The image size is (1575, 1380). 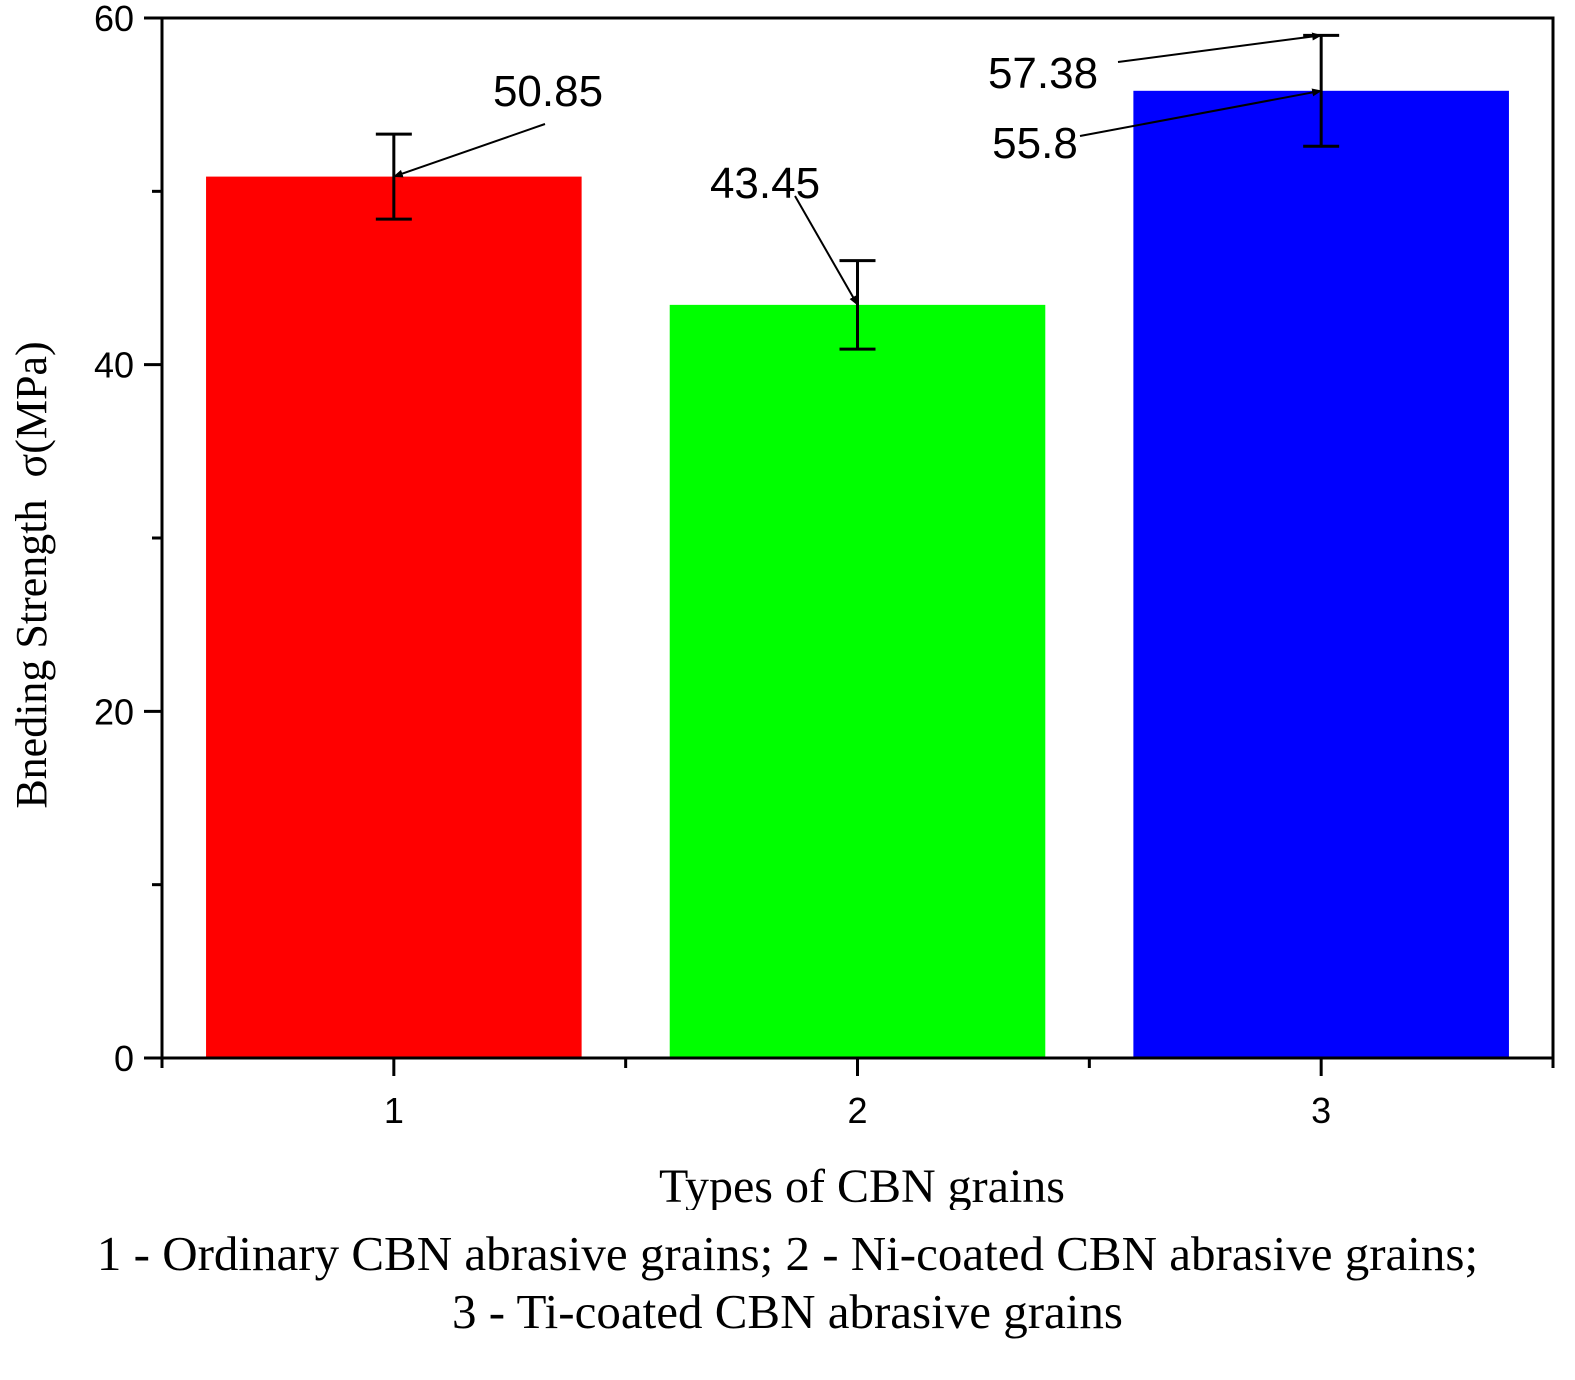 What do you see at coordinates (114, 711) in the screenshot?
I see `y-tick-label-20: 20` at bounding box center [114, 711].